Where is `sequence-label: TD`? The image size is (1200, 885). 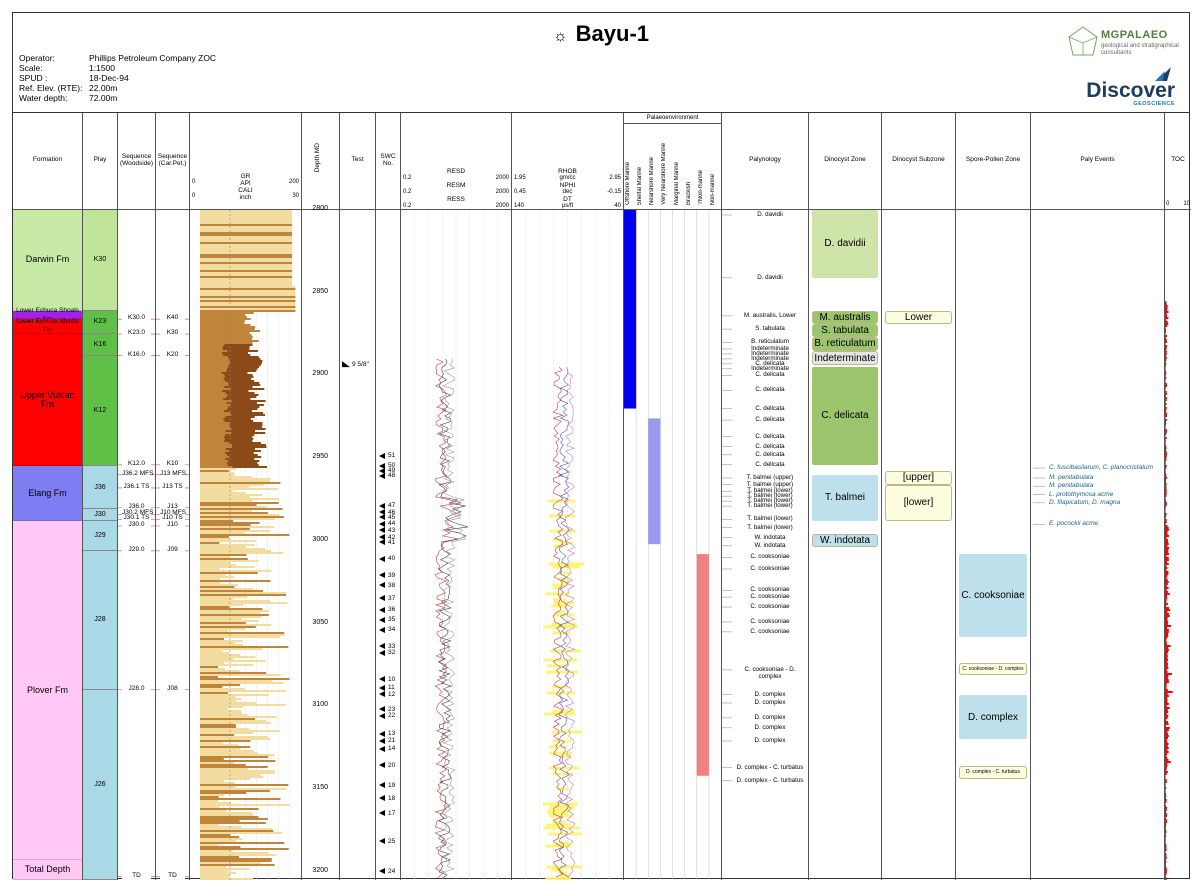 sequence-label: TD is located at coordinates (172, 875).